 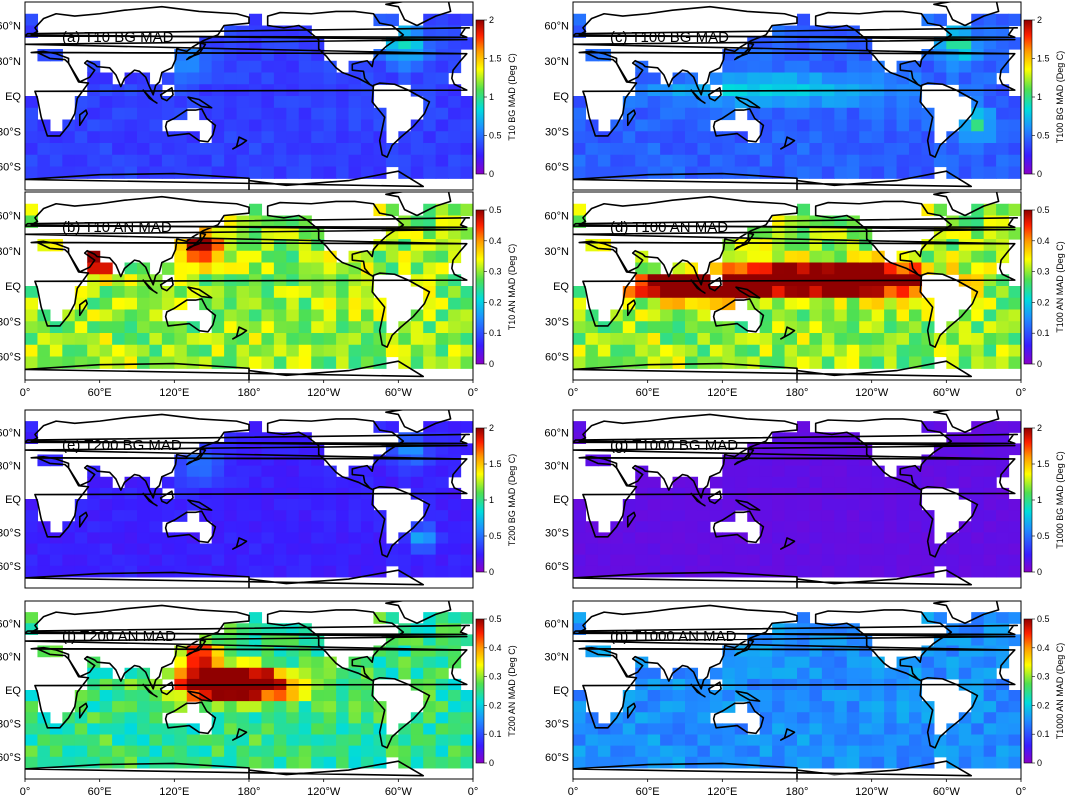 I want to click on colorbar-label: T200 AN MAD (Deg C), so click(x=512, y=691).